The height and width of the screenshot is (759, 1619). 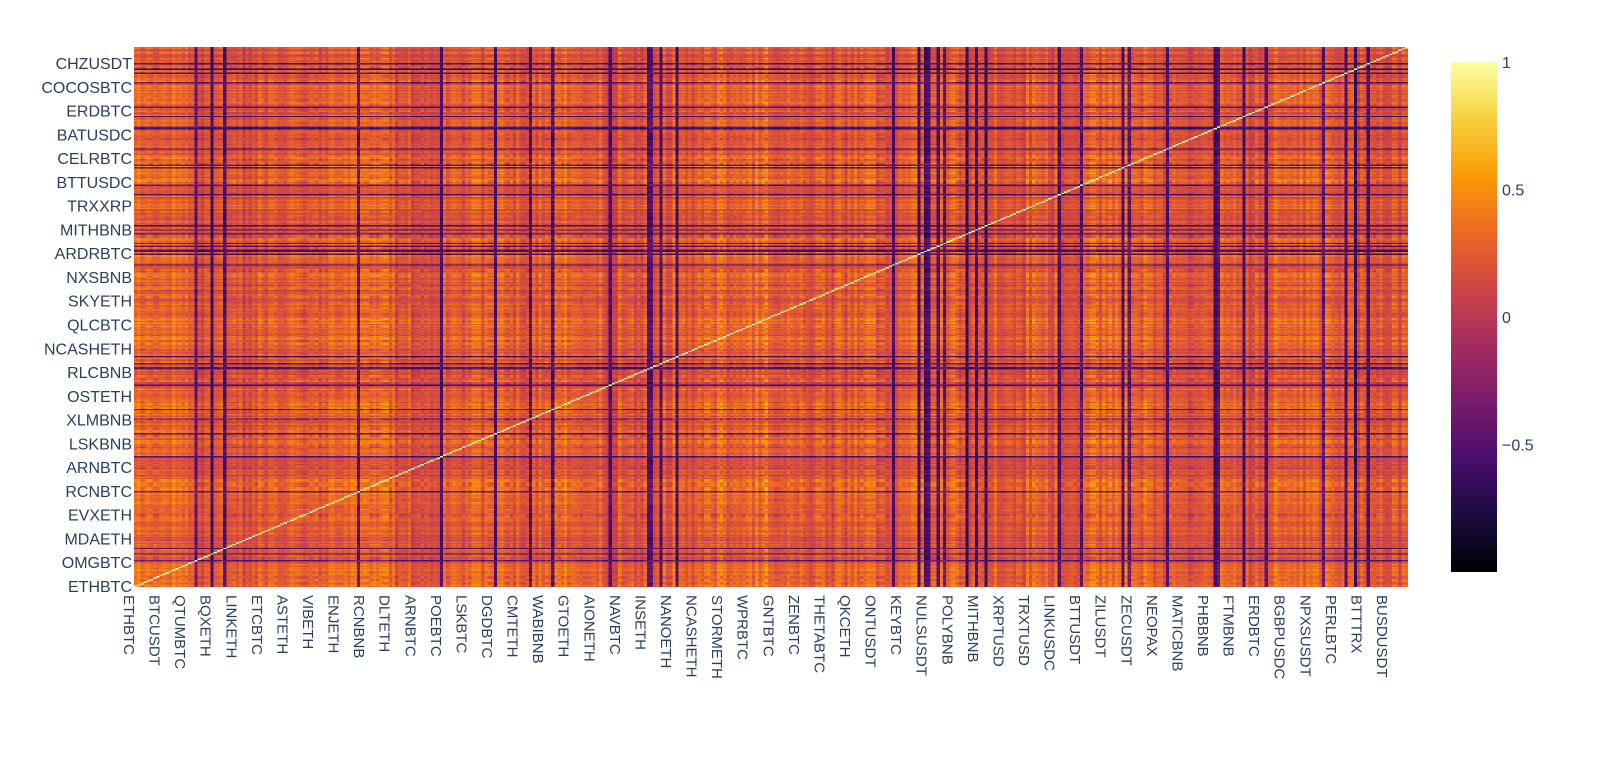 What do you see at coordinates (1474, 317) in the screenshot?
I see `colorbar` at bounding box center [1474, 317].